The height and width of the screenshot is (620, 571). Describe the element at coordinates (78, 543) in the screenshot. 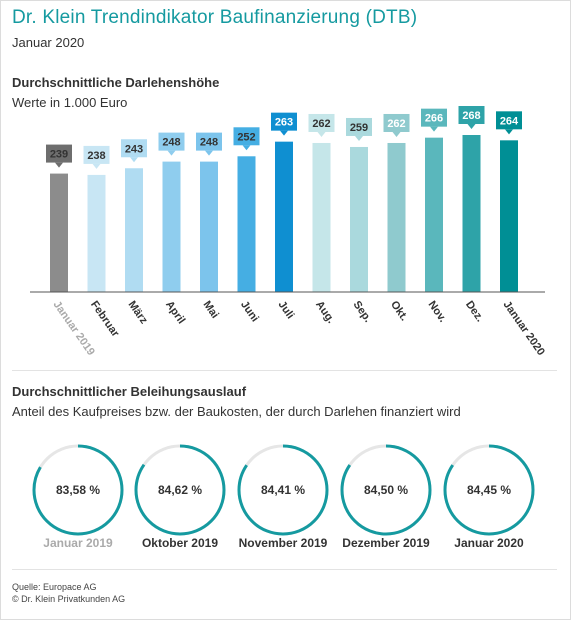

I see `gauge-label: Januar 2019` at that location.